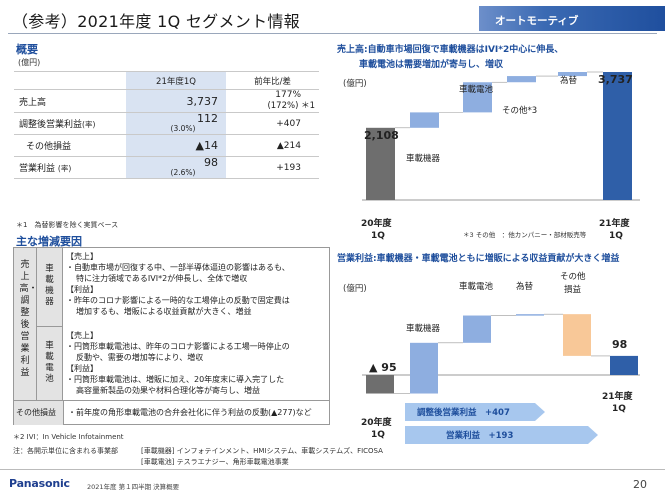 The width and height of the screenshot is (665, 498). What do you see at coordinates (572, 74) in the screenshot?
I see `wf1-bar-fx` at bounding box center [572, 74].